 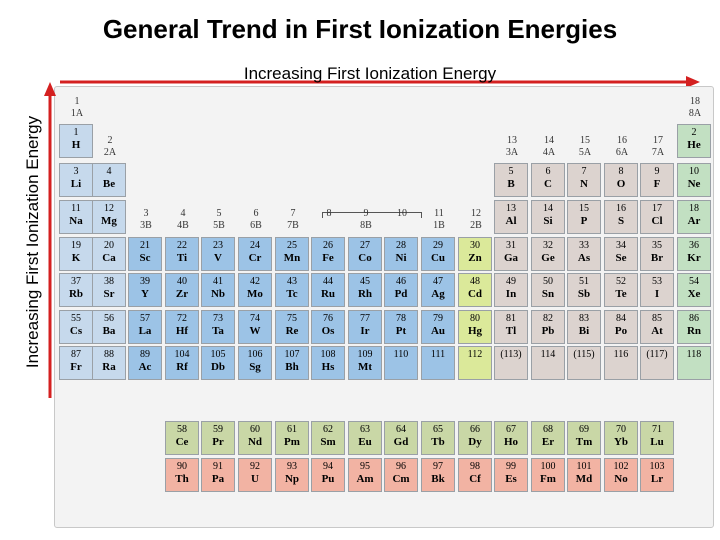 What do you see at coordinates (292, 438) in the screenshot?
I see `element-cell: 61 Pm` at bounding box center [292, 438].